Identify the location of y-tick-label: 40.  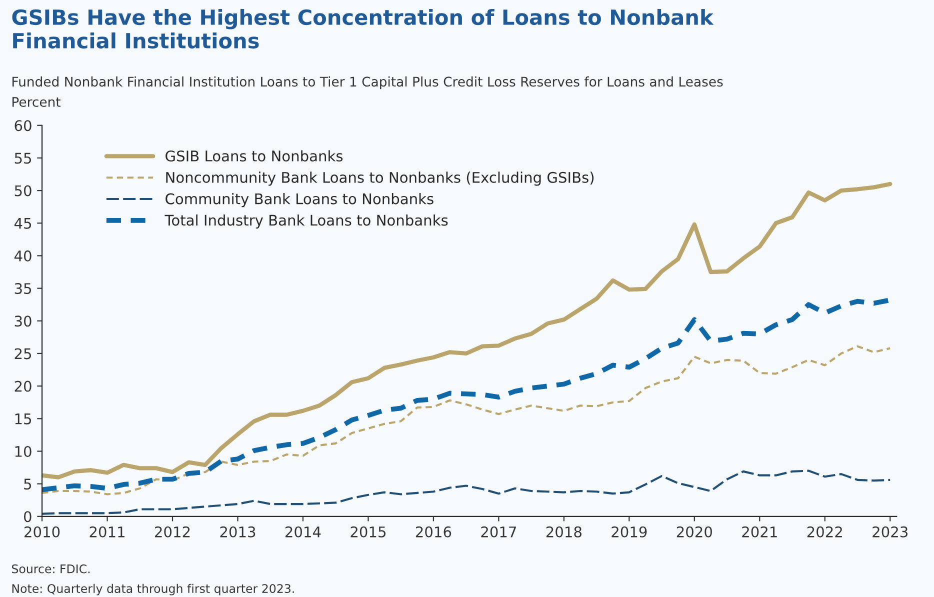
(23, 256).